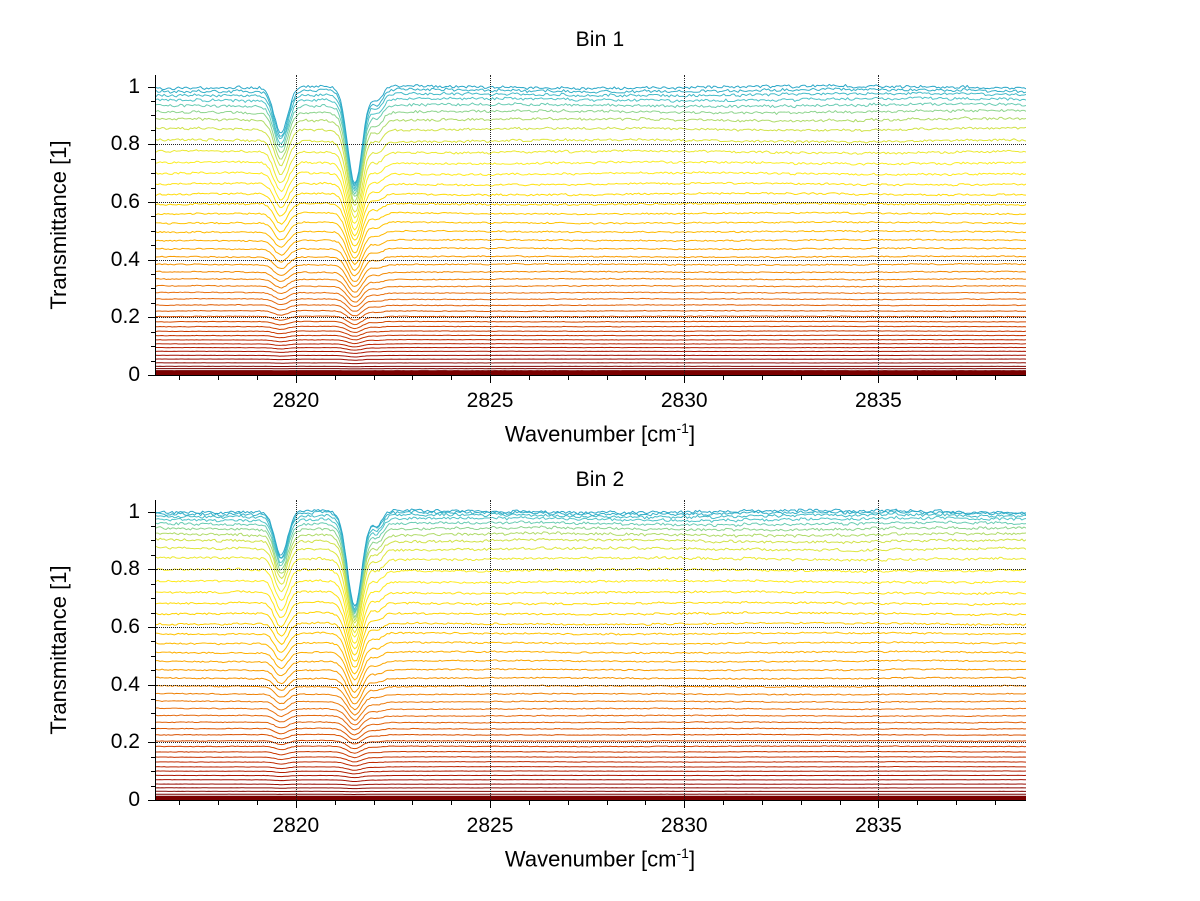 The image size is (1200, 901). What do you see at coordinates (125, 626) in the screenshot?
I see `y-tick-label: 0.6` at bounding box center [125, 626].